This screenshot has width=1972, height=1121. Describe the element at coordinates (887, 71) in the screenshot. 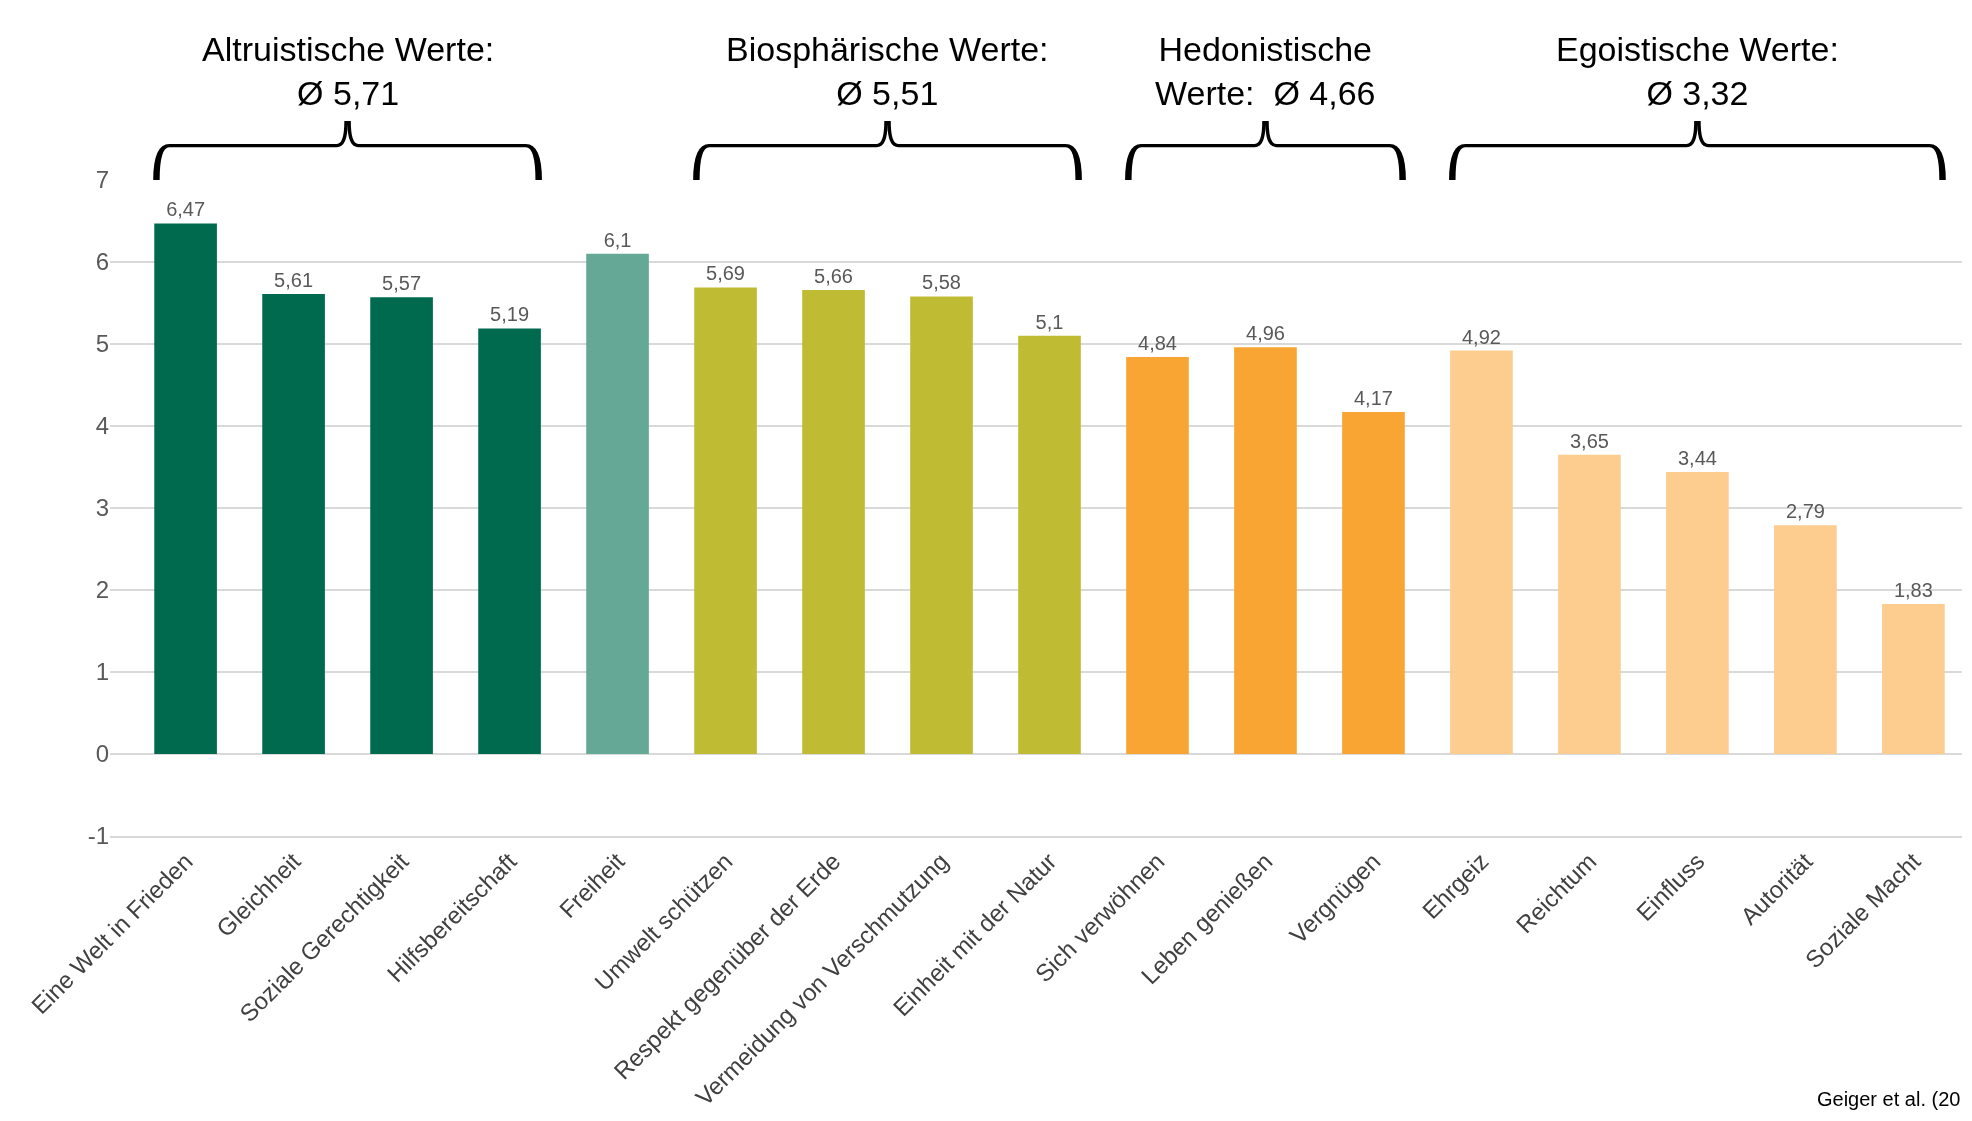

I see `text: Biosphärische Werte: Ø 5,51` at that location.